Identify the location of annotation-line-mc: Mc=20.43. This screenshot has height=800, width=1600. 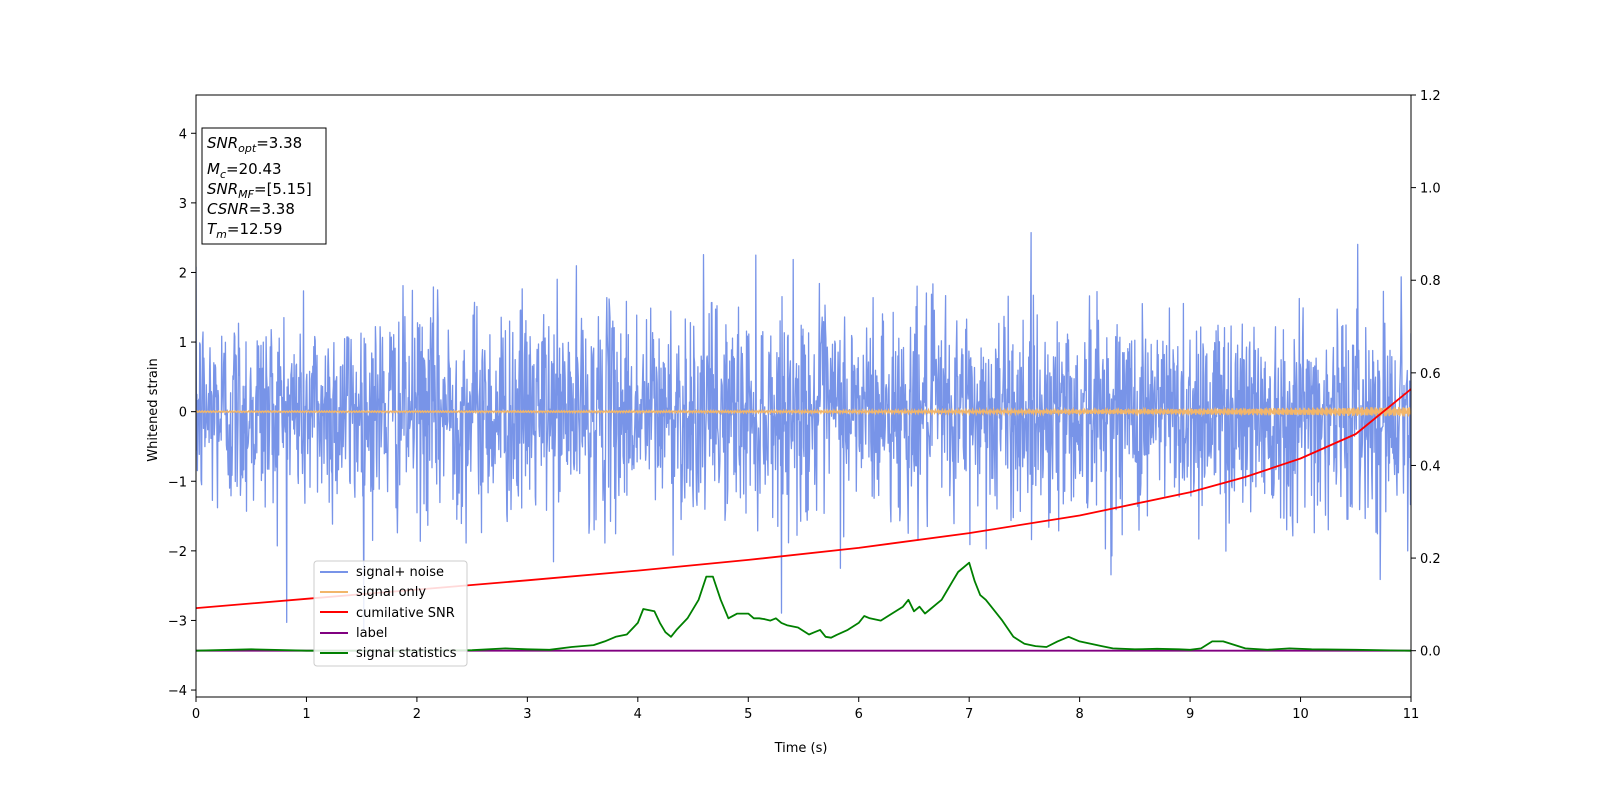
(244, 170).